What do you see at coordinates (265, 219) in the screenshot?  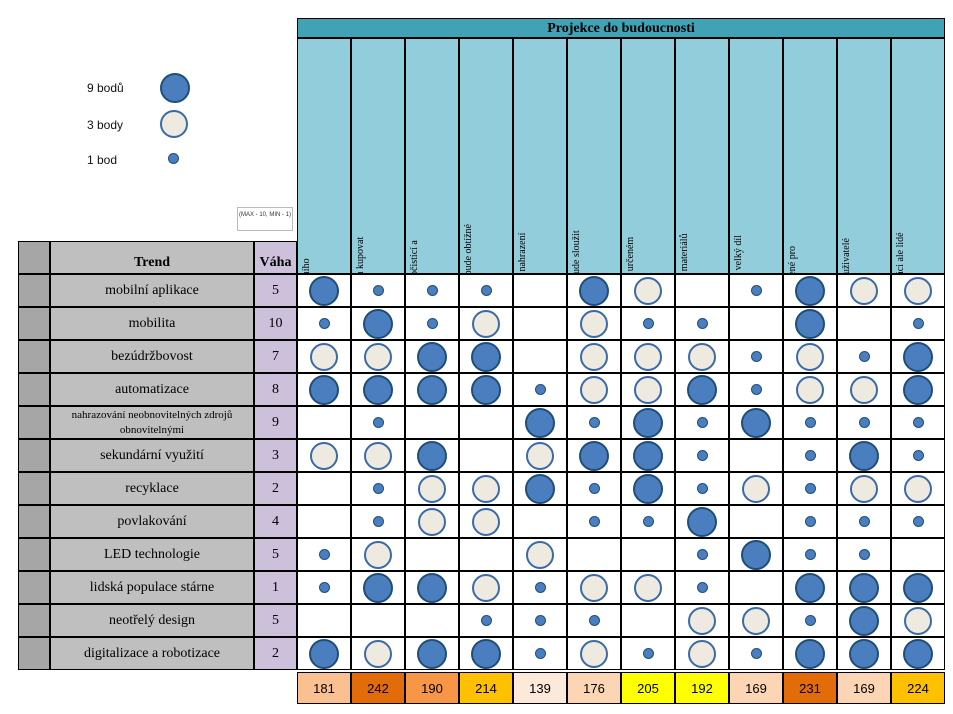 I see `scale-note: (MAX - 10, MIN - 1)` at bounding box center [265, 219].